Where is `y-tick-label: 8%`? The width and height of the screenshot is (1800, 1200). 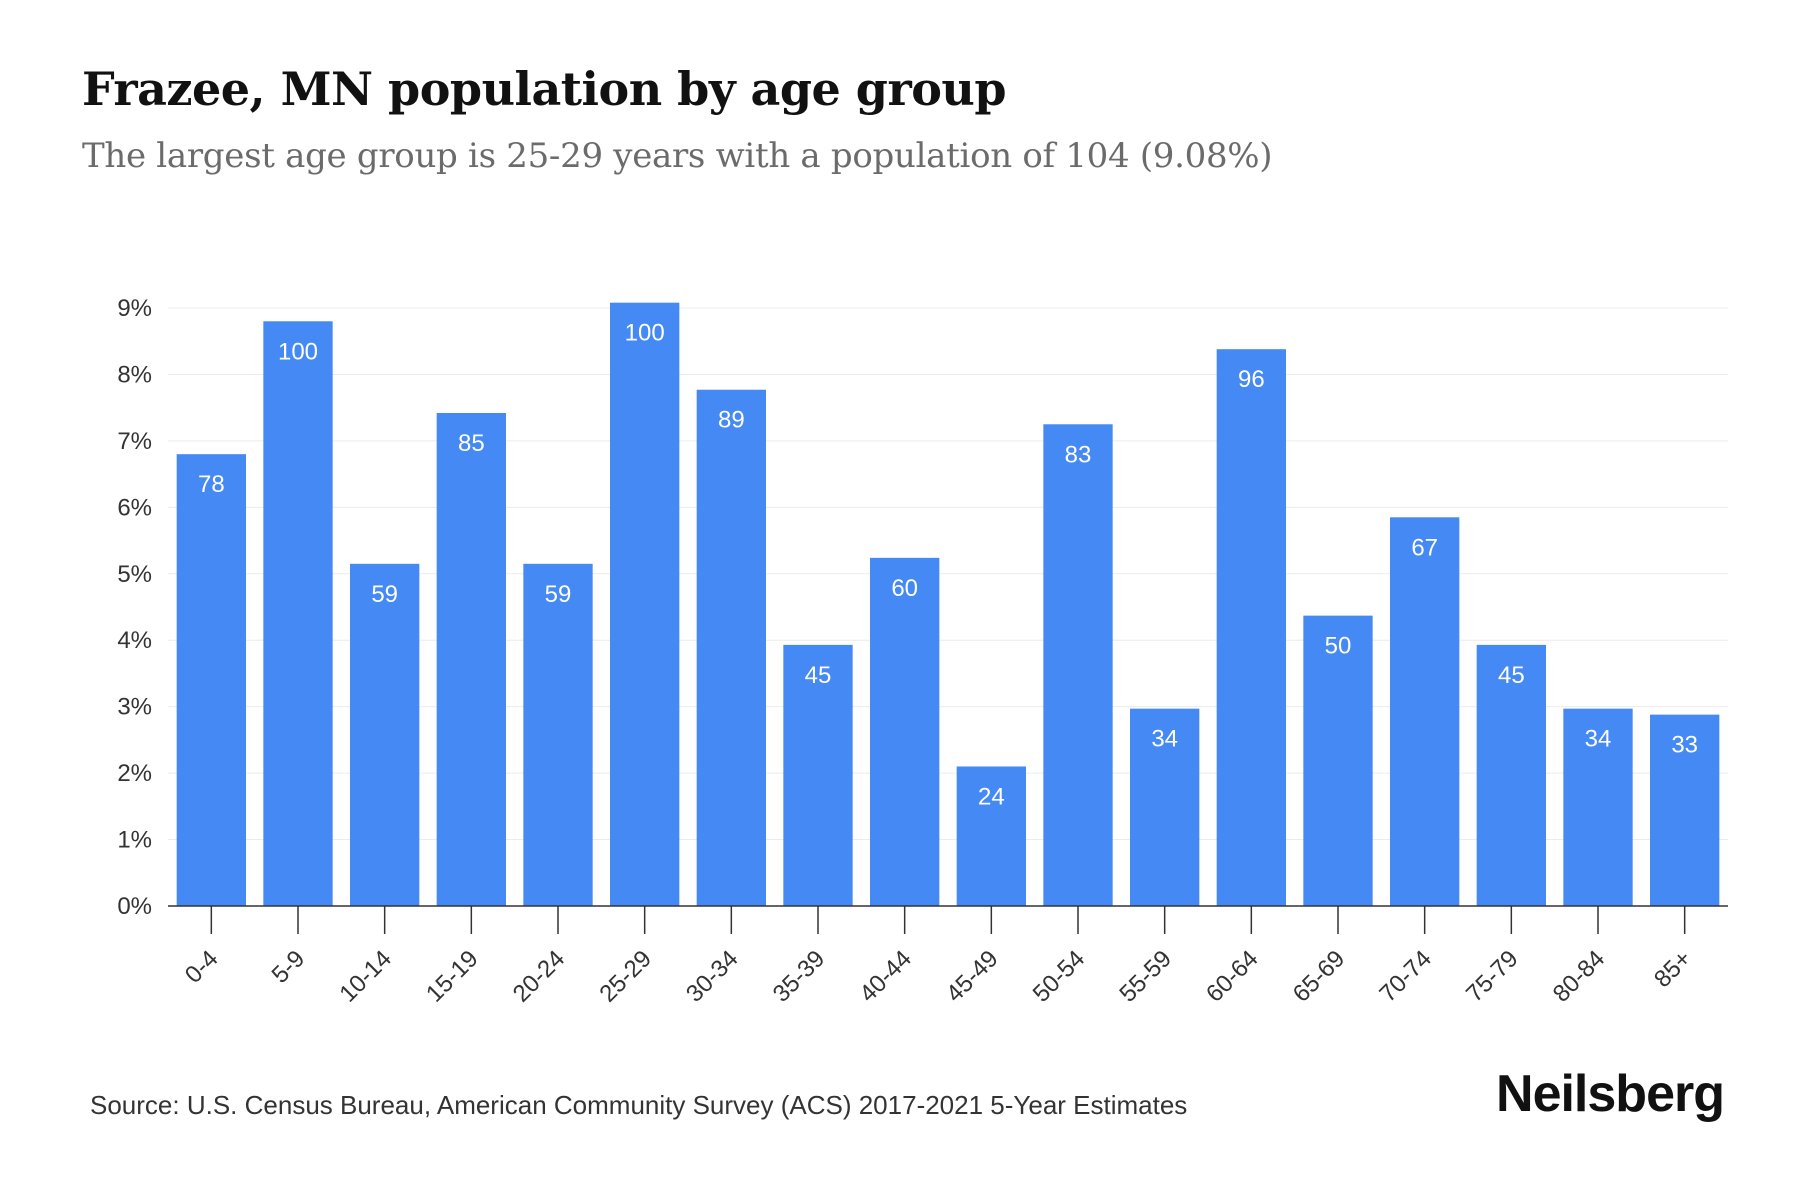
y-tick-label: 8% is located at coordinates (134, 374).